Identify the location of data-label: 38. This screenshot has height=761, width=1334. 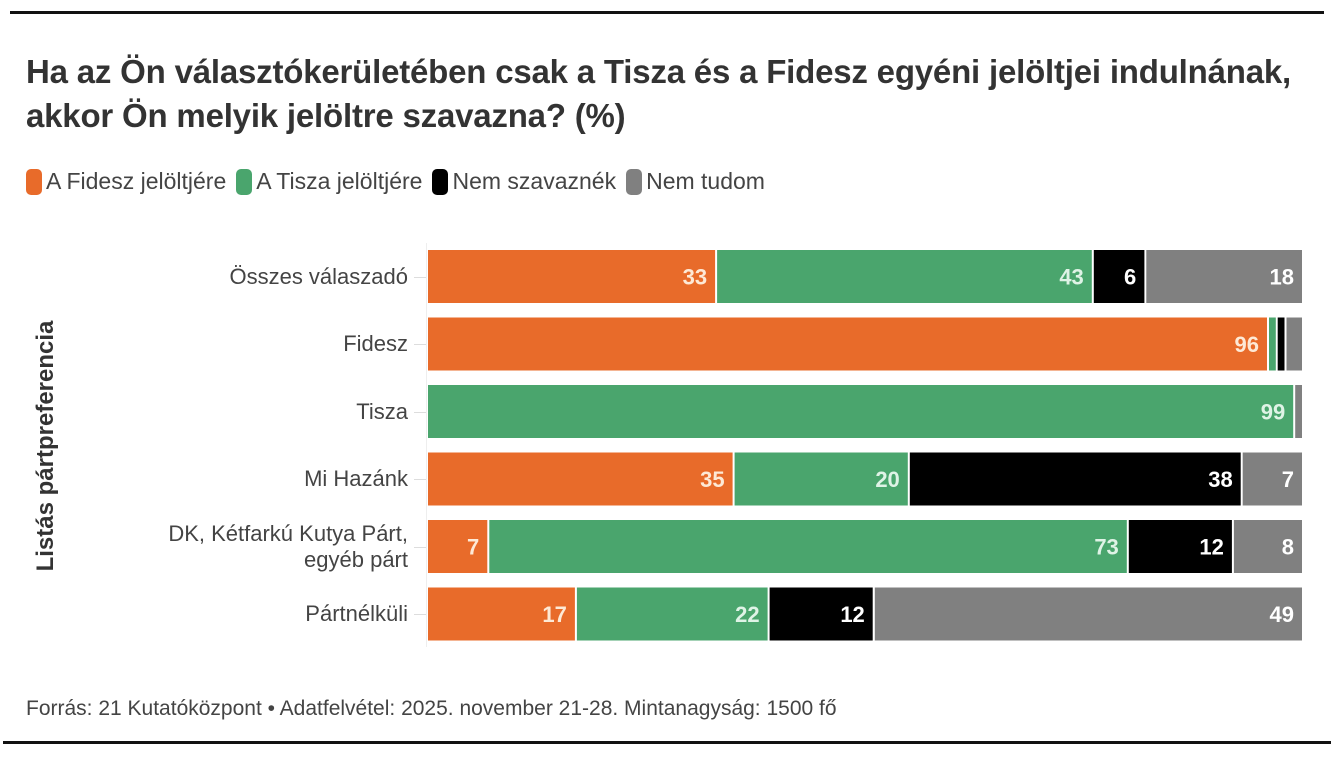
(1220, 479).